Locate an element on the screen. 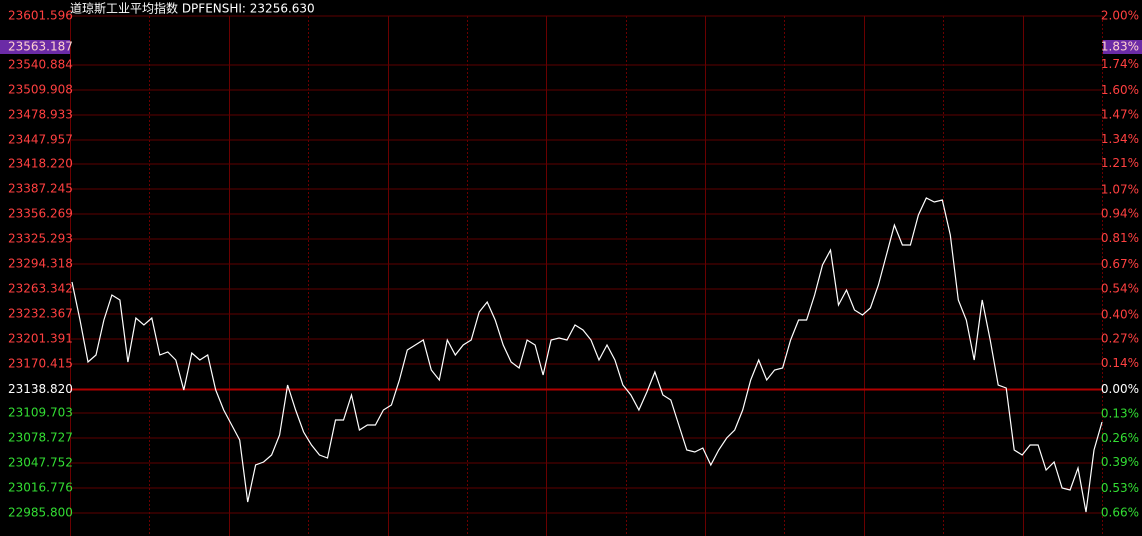 This screenshot has width=1142, height=536. y-tick-label: 23418.220 is located at coordinates (40, 164).